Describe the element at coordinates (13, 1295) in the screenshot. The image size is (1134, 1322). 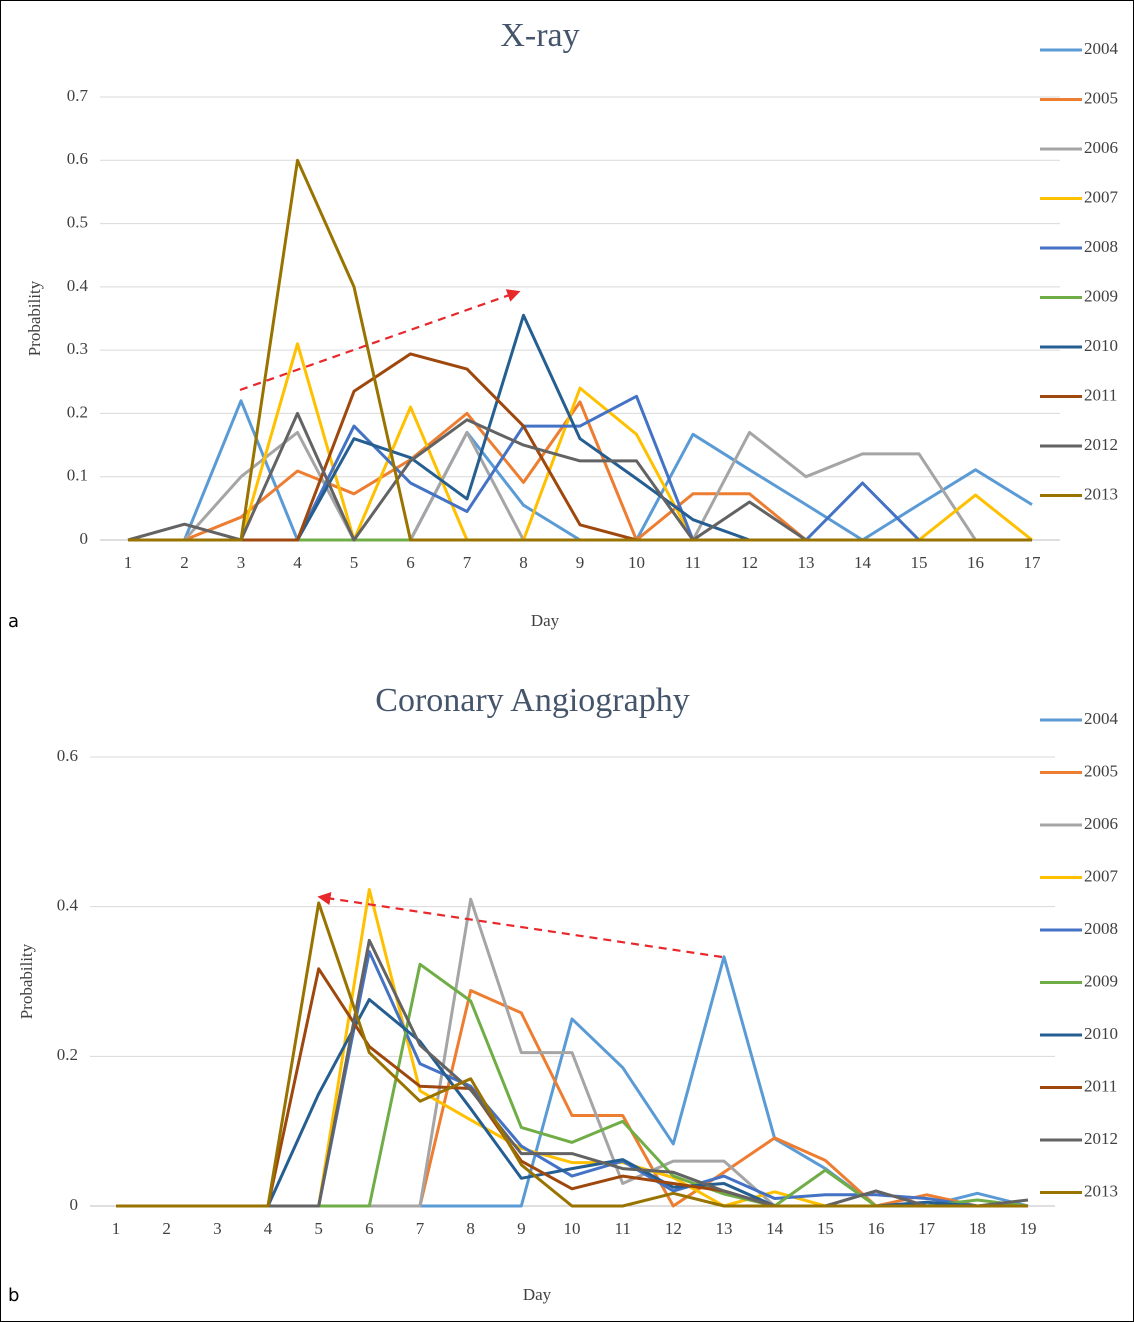
I see `panel-label: b` at that location.